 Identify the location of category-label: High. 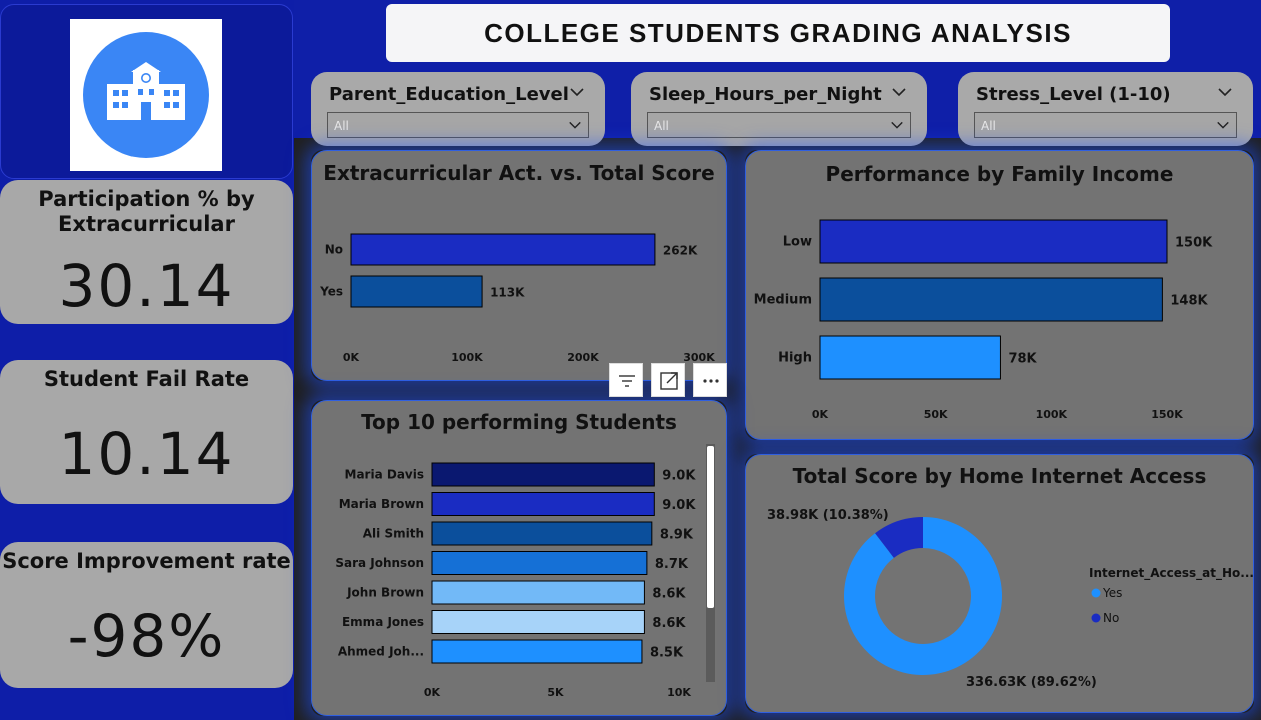
(795, 358).